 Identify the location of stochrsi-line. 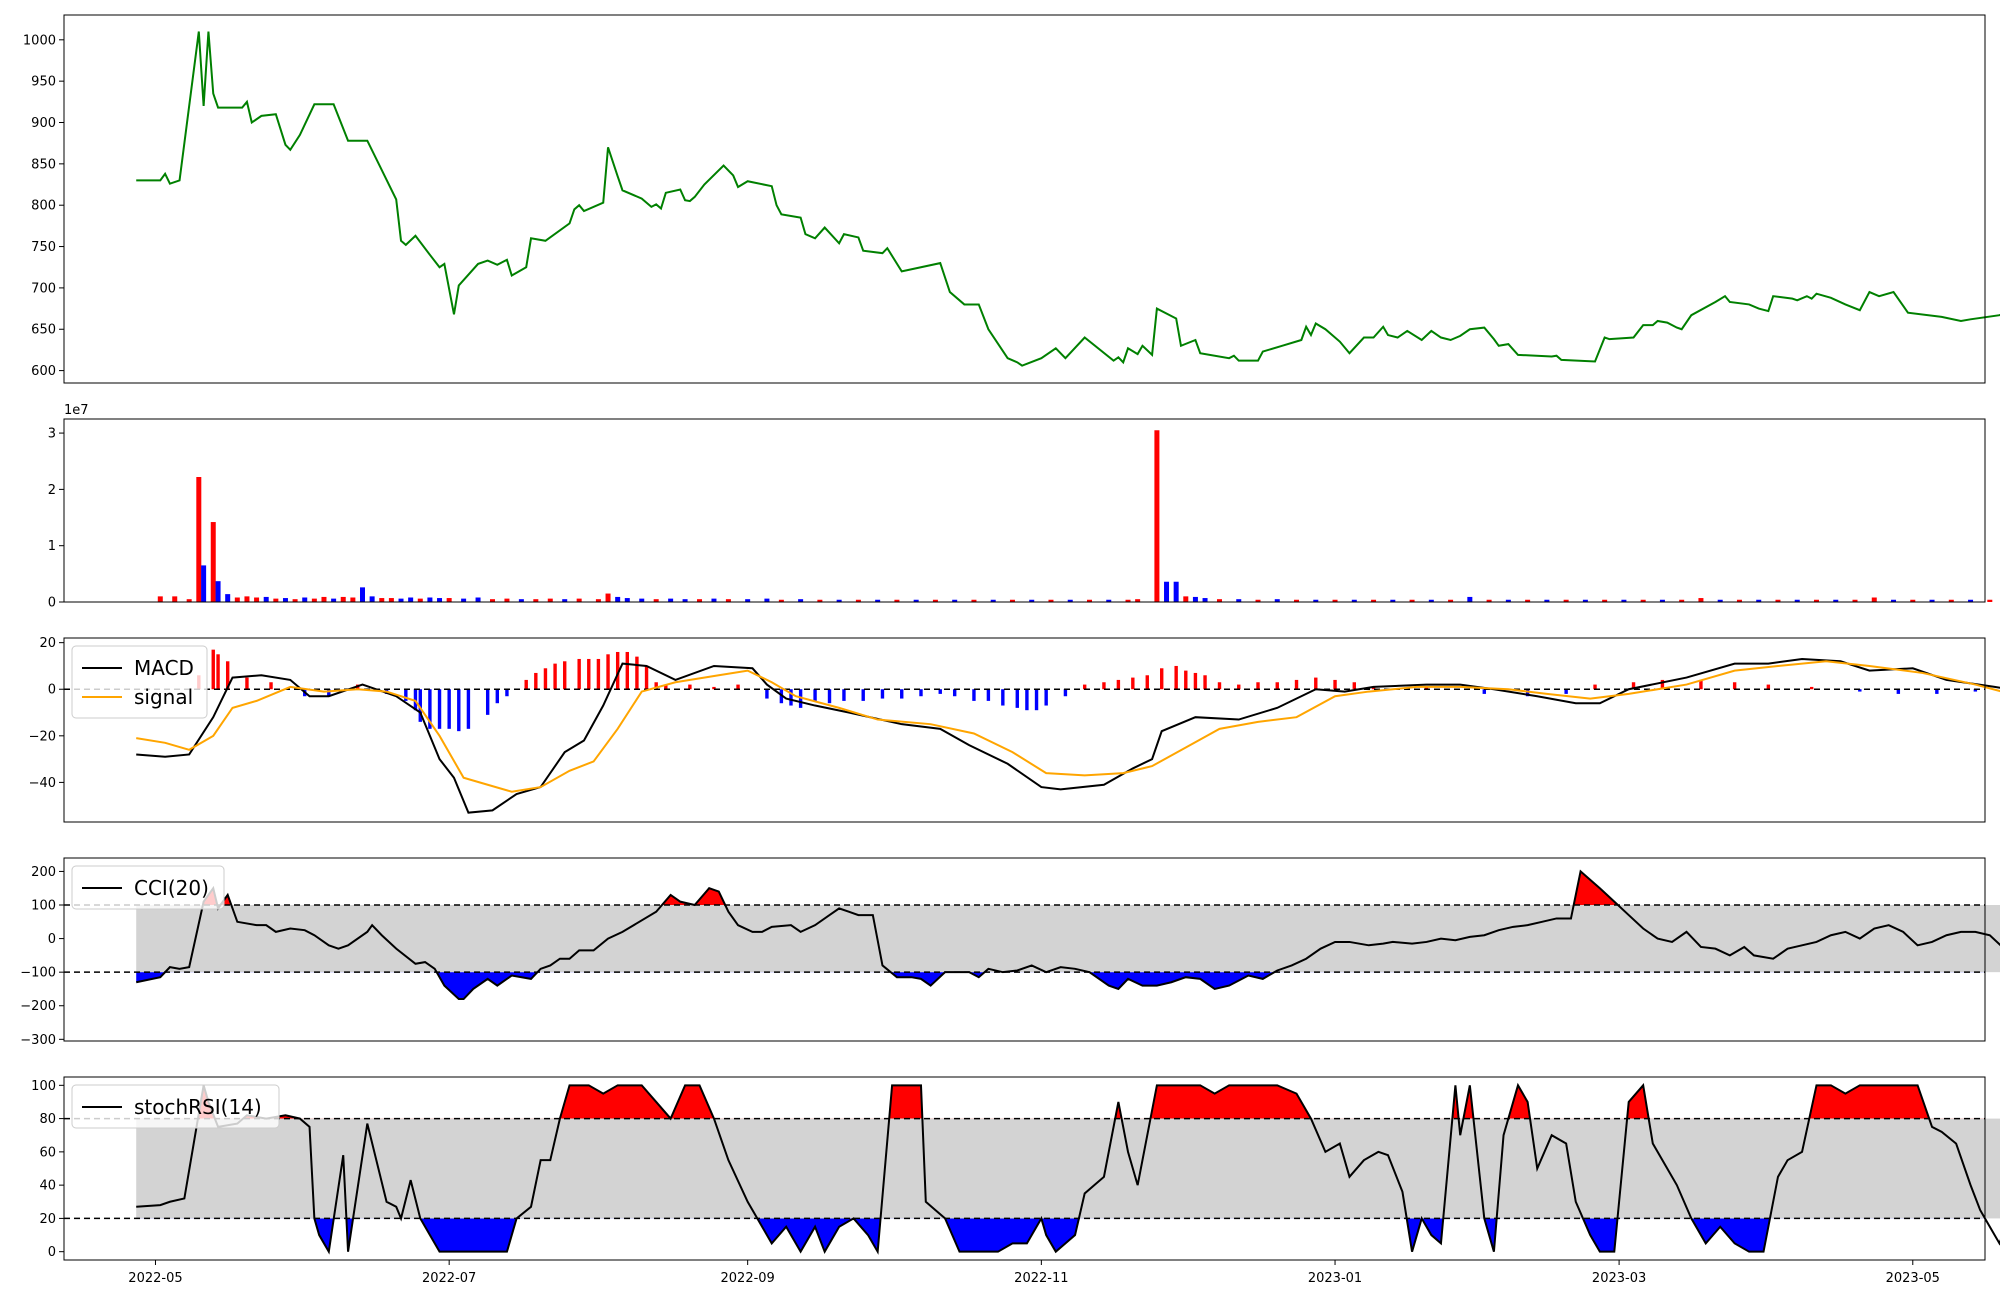
(1068, 1168).